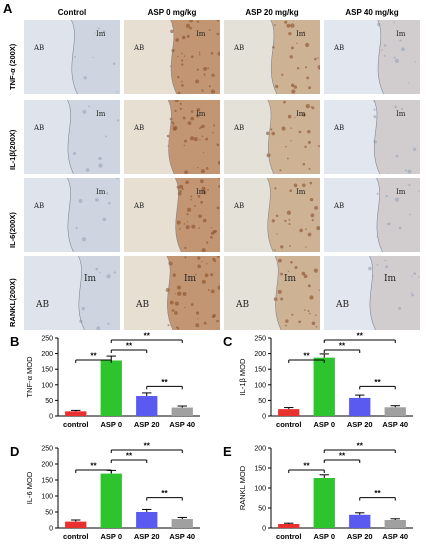  Describe the element at coordinates (12, 149) in the screenshot. I see `row-header-il1b: IL-1β(200X)` at that location.